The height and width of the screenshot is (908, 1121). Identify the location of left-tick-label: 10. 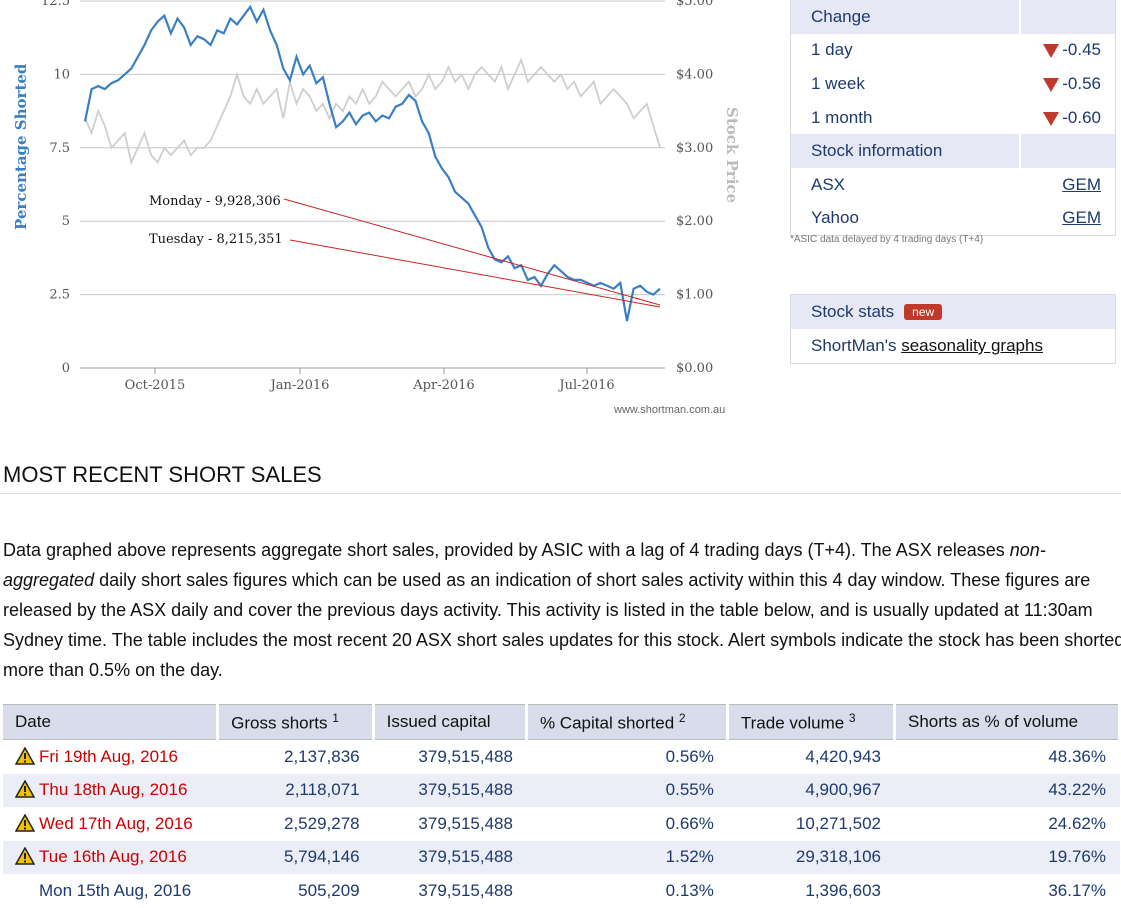
(61, 74).